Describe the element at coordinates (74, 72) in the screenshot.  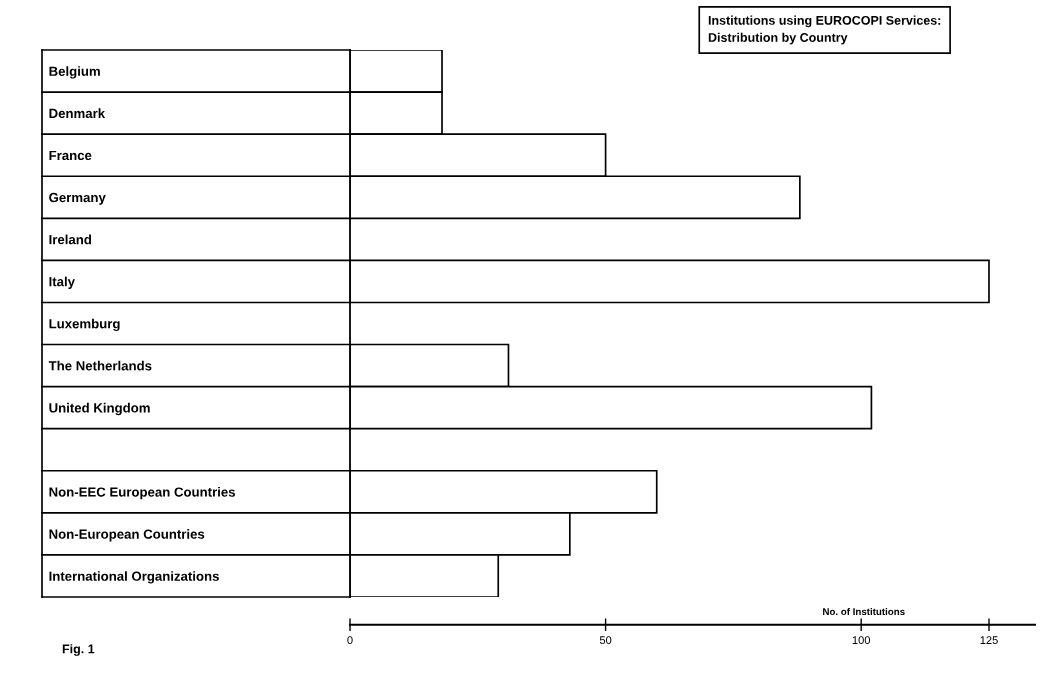
I see `y-tick-label: Belgium` at that location.